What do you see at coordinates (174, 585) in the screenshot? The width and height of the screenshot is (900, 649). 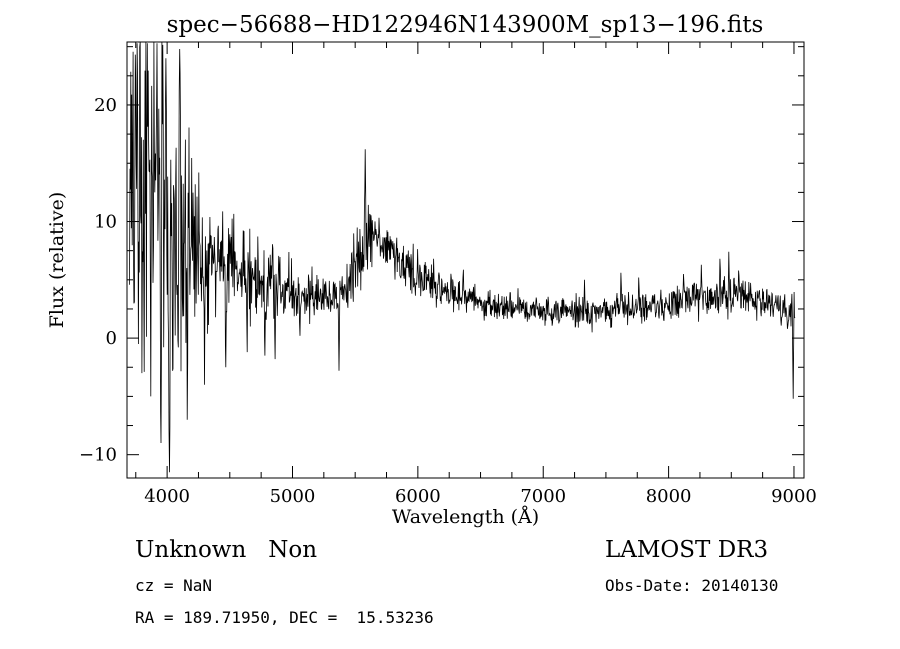 I see `cz-value-text: cz = NaN` at bounding box center [174, 585].